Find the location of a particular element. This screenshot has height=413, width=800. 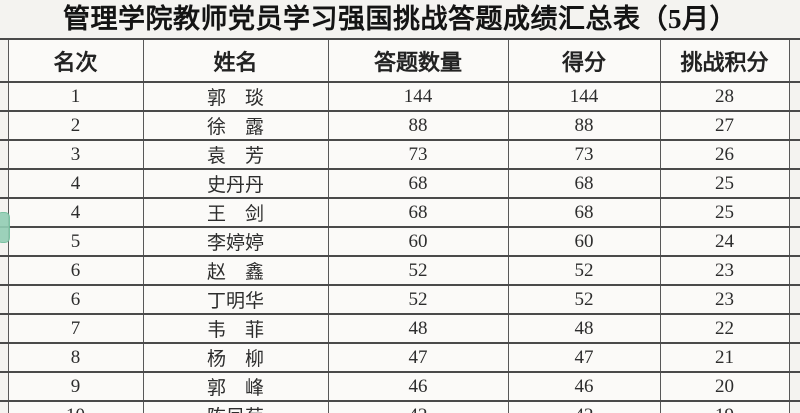

cell-name: 郭 琰 is located at coordinates (235, 96).